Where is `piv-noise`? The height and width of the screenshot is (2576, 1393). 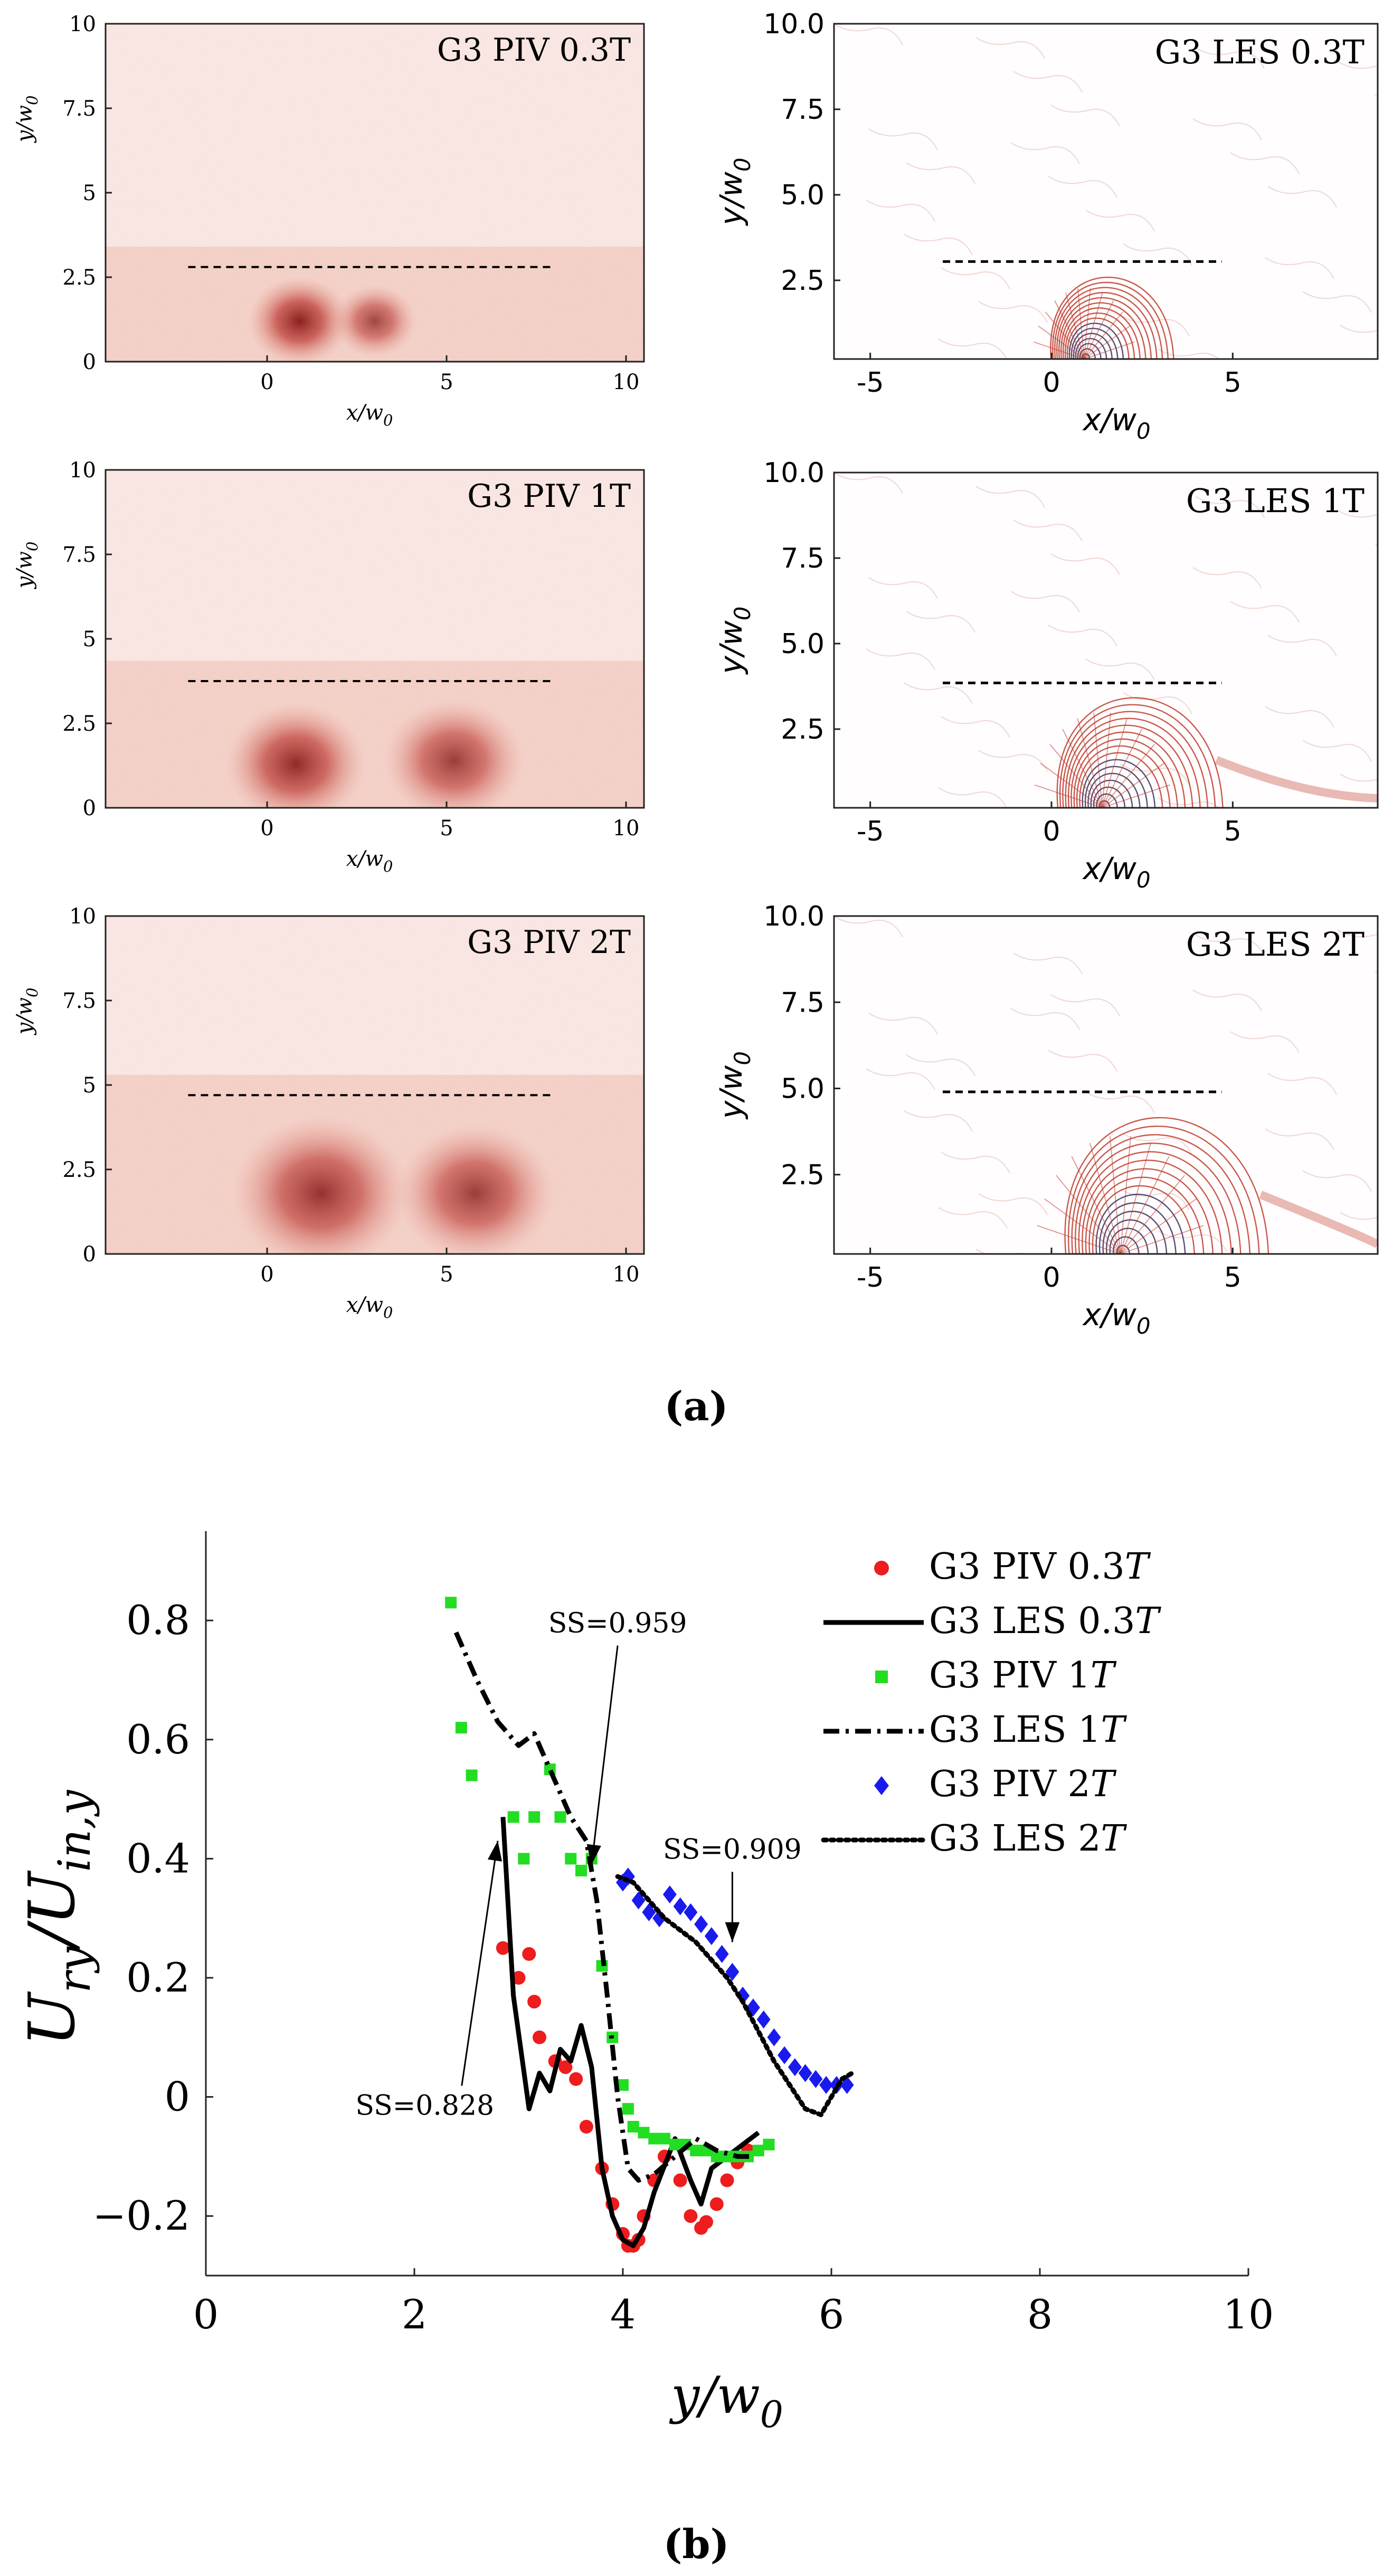
piv-noise is located at coordinates (375, 1085).